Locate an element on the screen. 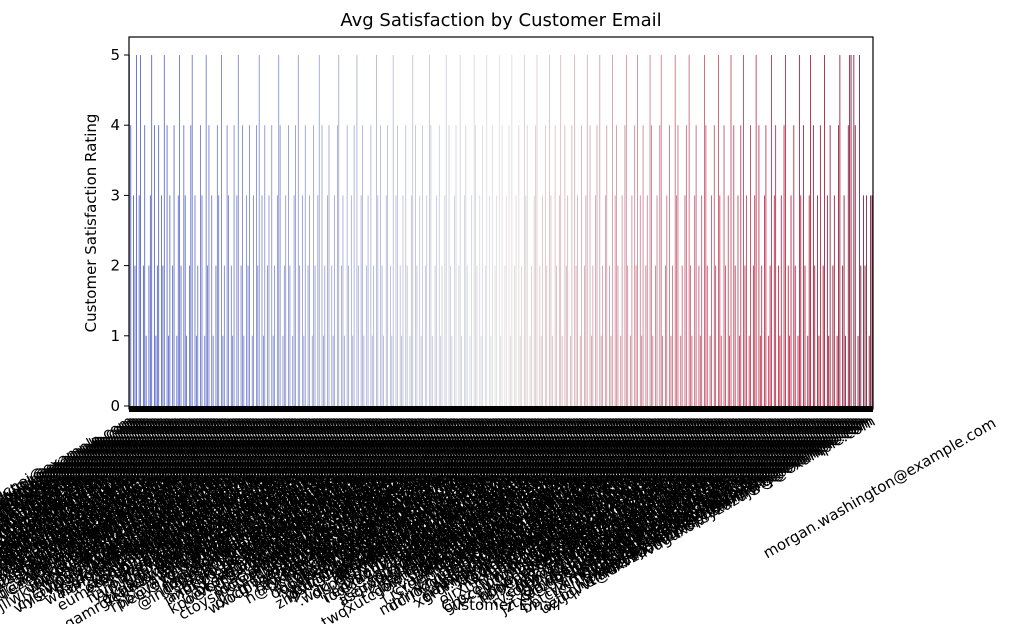 This screenshot has height=624, width=1010. y-tick-label: 4 is located at coordinates (115, 125).